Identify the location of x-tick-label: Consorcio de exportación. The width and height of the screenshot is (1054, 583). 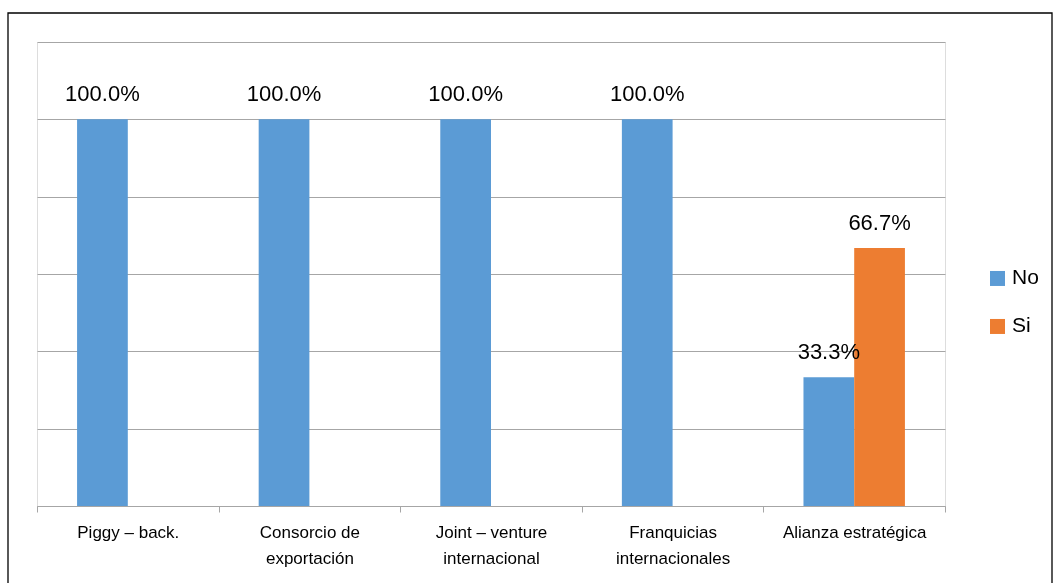
(309, 545).